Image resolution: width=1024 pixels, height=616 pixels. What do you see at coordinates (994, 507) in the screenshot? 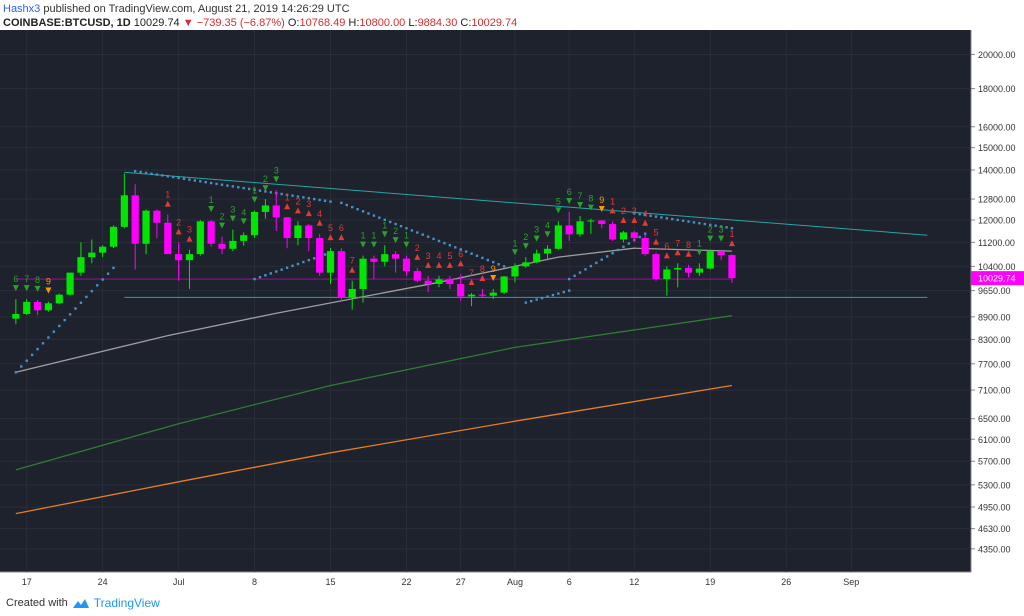
I see `y-tick-label: 4950.00` at bounding box center [994, 507].